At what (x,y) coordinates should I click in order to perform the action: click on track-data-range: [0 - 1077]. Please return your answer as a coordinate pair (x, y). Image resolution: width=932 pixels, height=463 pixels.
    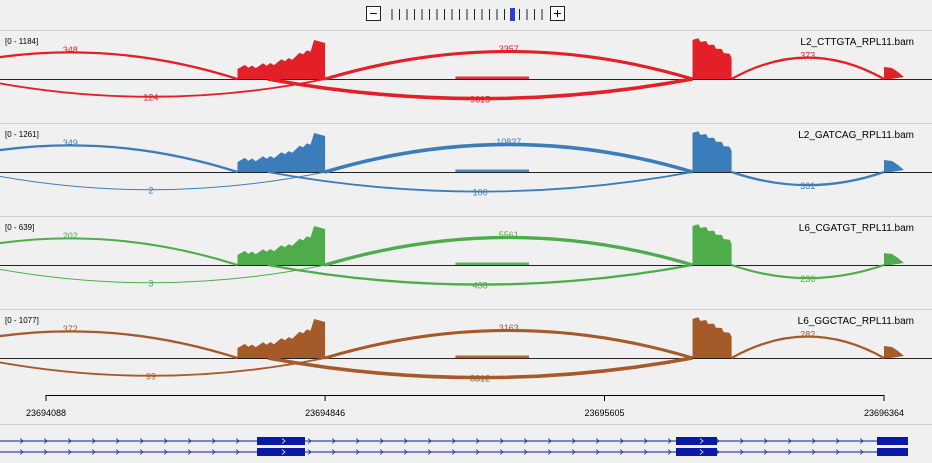
    Looking at the image, I should click on (22, 320).